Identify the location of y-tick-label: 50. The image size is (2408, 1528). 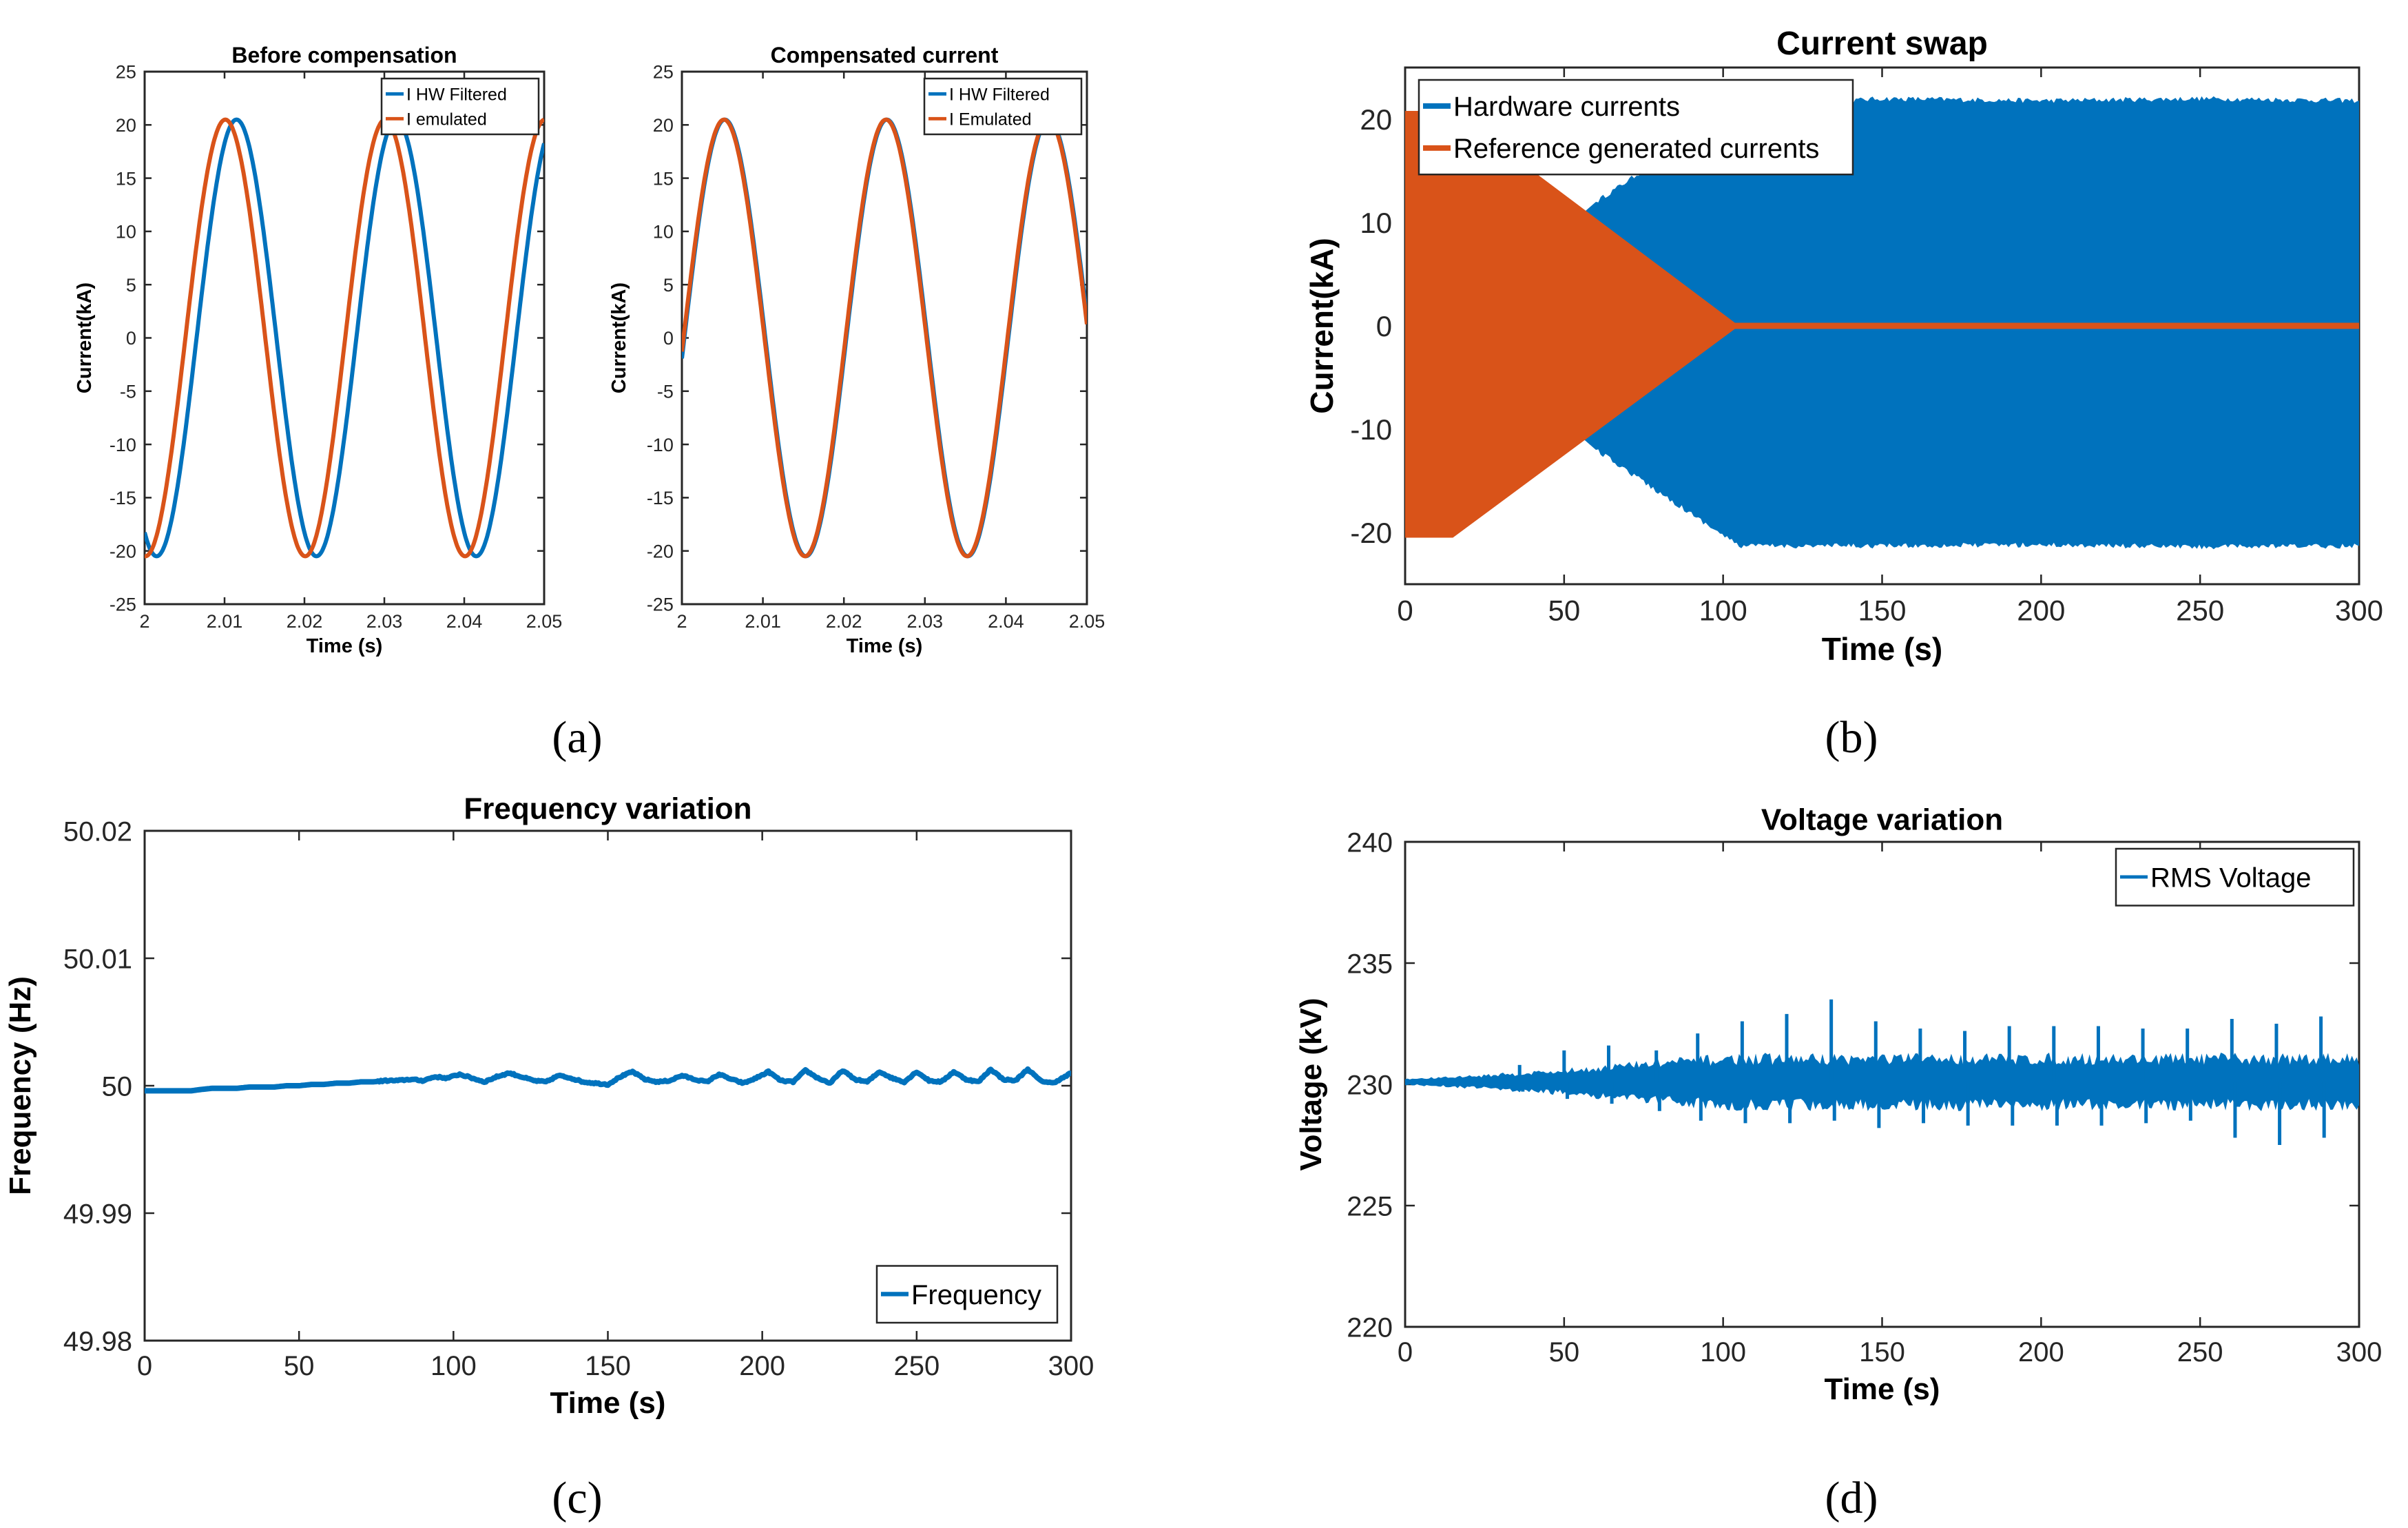
(117, 1086).